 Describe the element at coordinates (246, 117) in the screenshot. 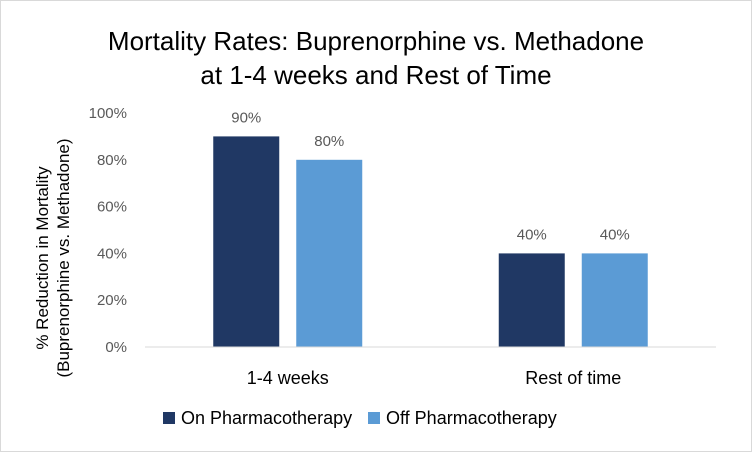

I see `data-label: 90%` at that location.